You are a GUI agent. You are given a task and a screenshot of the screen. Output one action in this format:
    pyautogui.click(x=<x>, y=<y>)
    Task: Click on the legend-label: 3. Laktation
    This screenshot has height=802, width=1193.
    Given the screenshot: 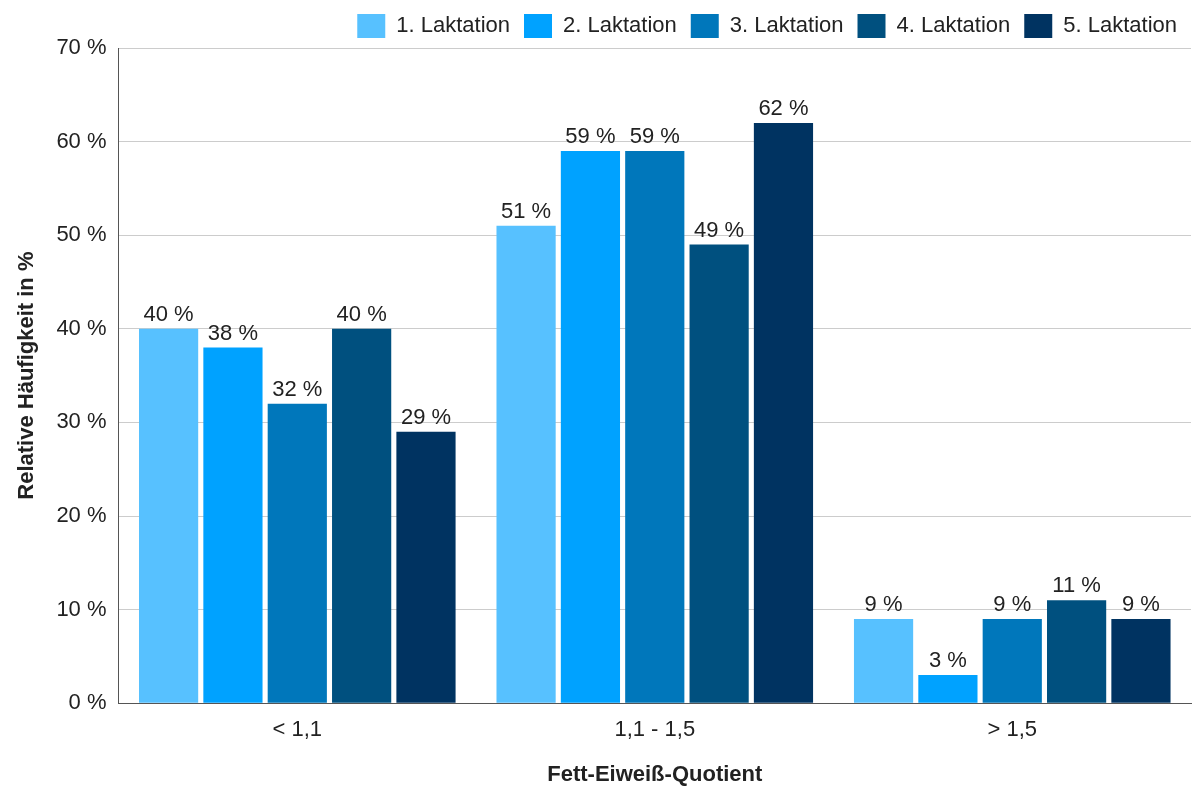 What is the action you would take?
    pyautogui.click(x=786, y=25)
    